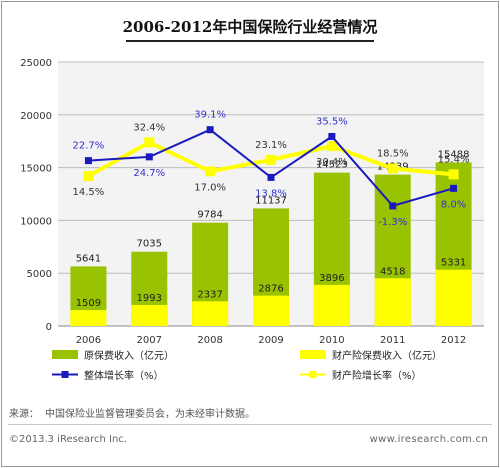 The height and width of the screenshot is (468, 500). Describe the element at coordinates (393, 154) in the screenshot. I see `property-growth-label: 18.5%` at that location.